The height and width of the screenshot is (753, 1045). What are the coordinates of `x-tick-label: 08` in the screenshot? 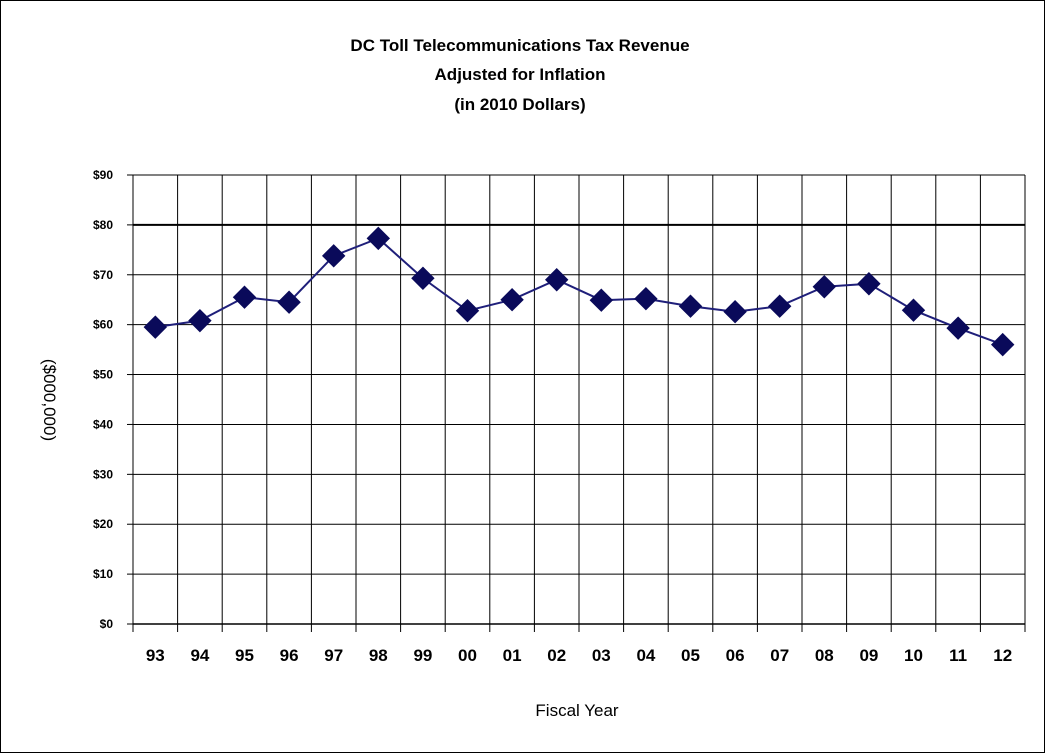 It's located at (824, 655).